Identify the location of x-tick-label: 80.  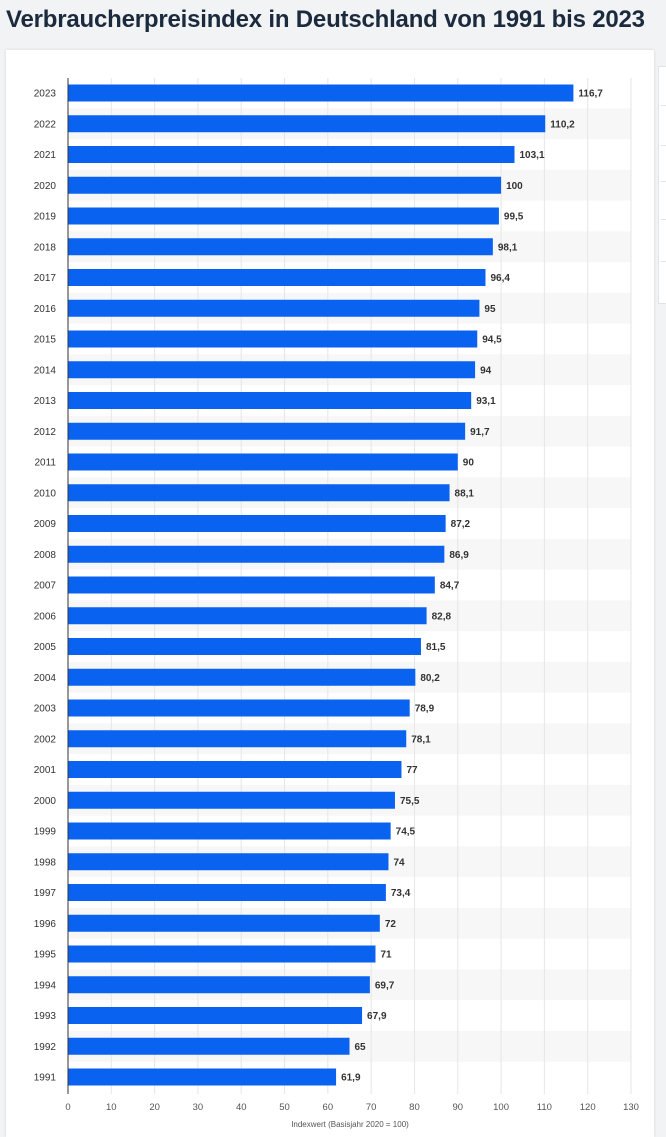
(414, 1107).